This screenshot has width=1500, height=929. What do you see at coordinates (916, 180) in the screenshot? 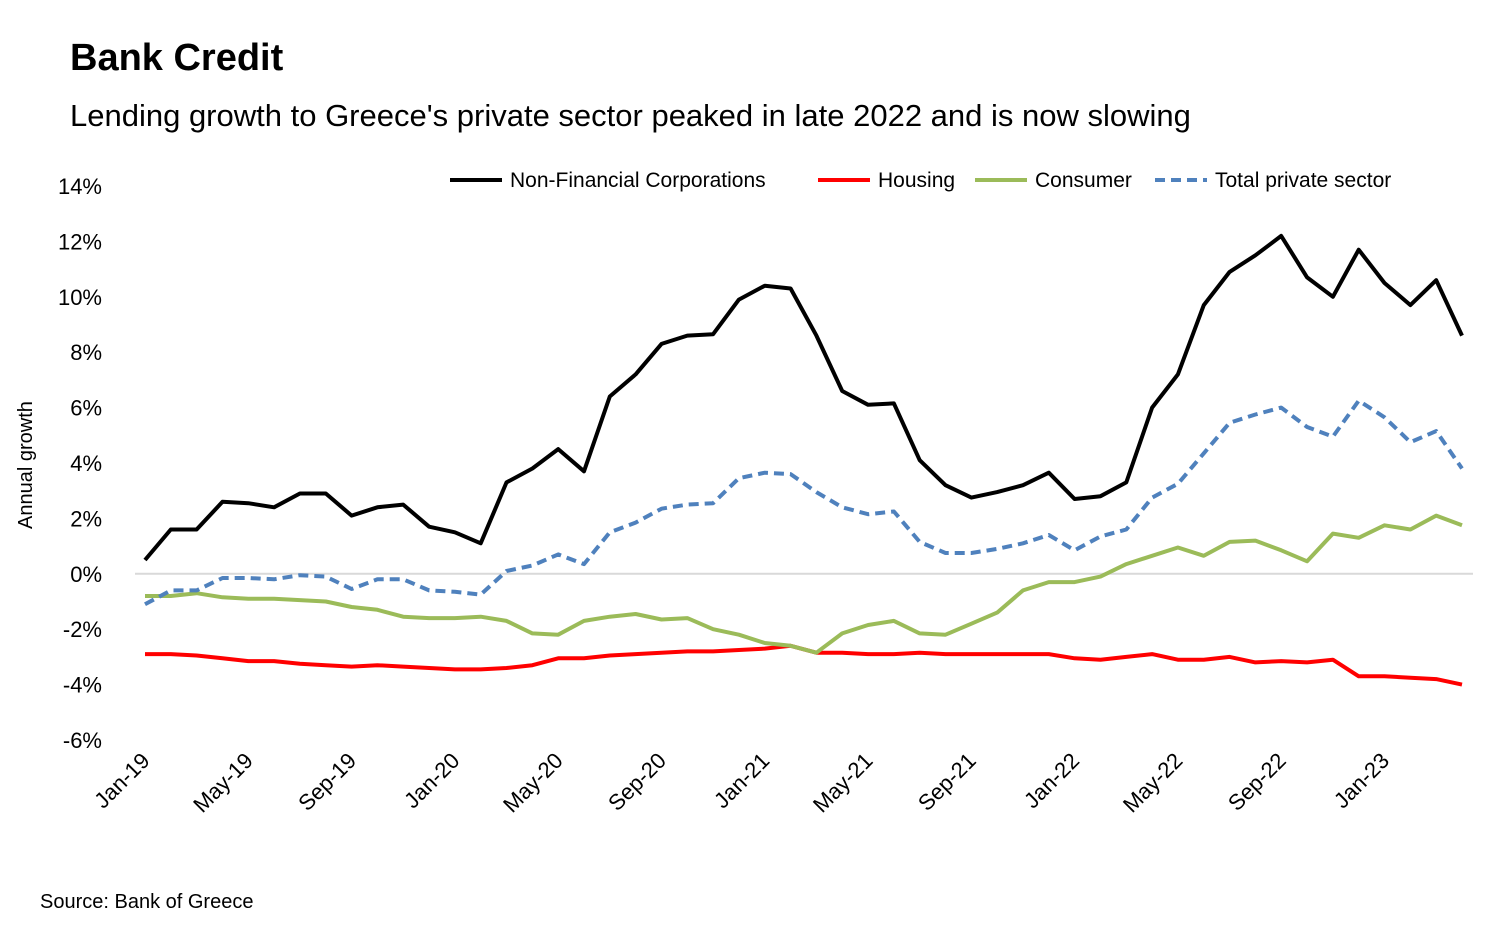
I see `legend-label: Housing` at bounding box center [916, 180].